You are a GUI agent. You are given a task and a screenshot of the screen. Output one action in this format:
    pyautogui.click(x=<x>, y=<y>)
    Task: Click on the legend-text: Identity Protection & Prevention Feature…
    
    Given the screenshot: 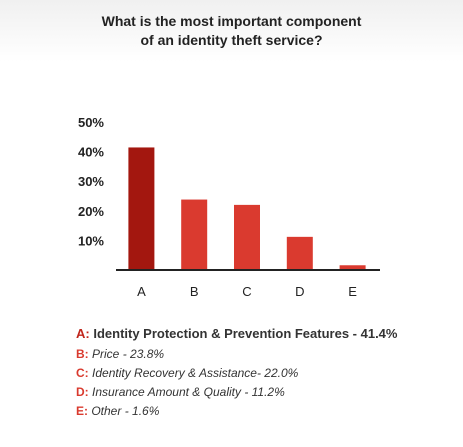 What is the action you would take?
    pyautogui.click(x=245, y=333)
    